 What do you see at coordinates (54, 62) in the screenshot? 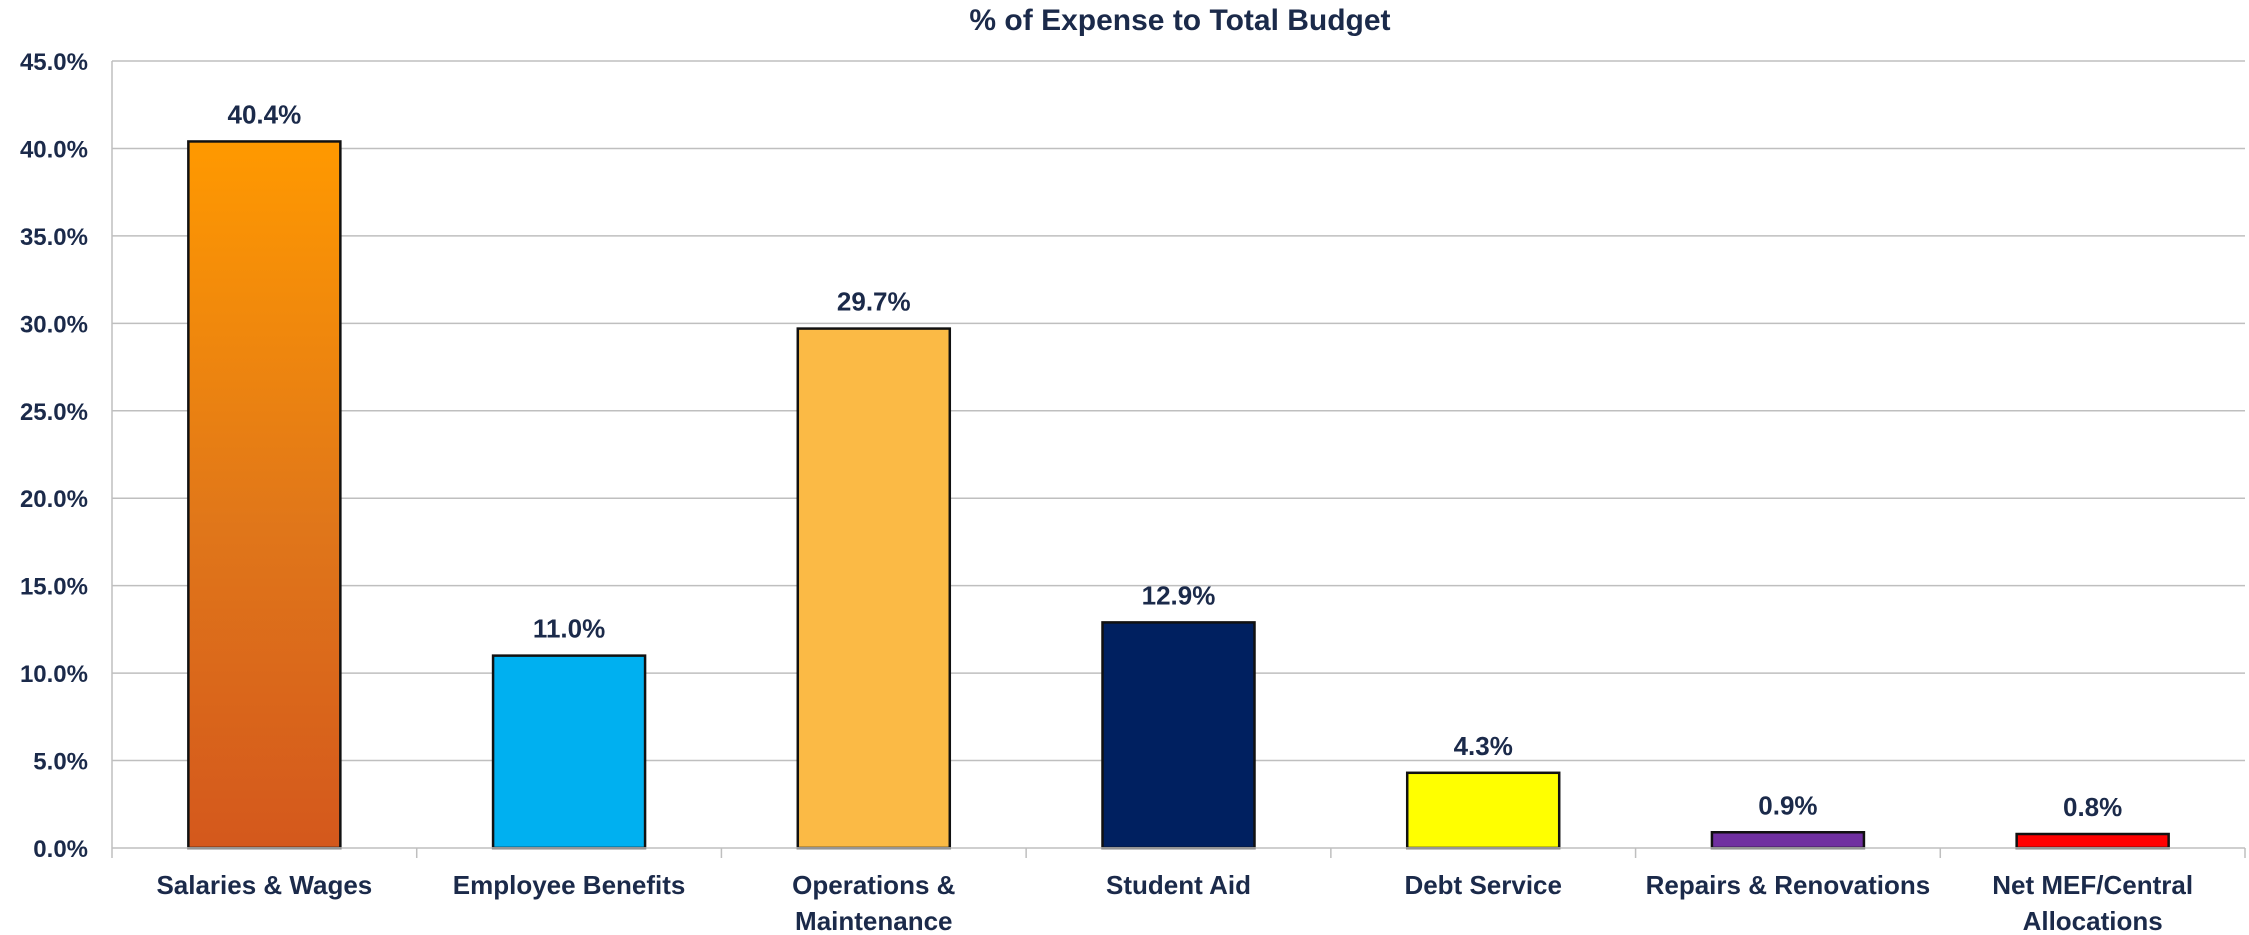
I see `y-tick-label: 45.0%` at bounding box center [54, 62].